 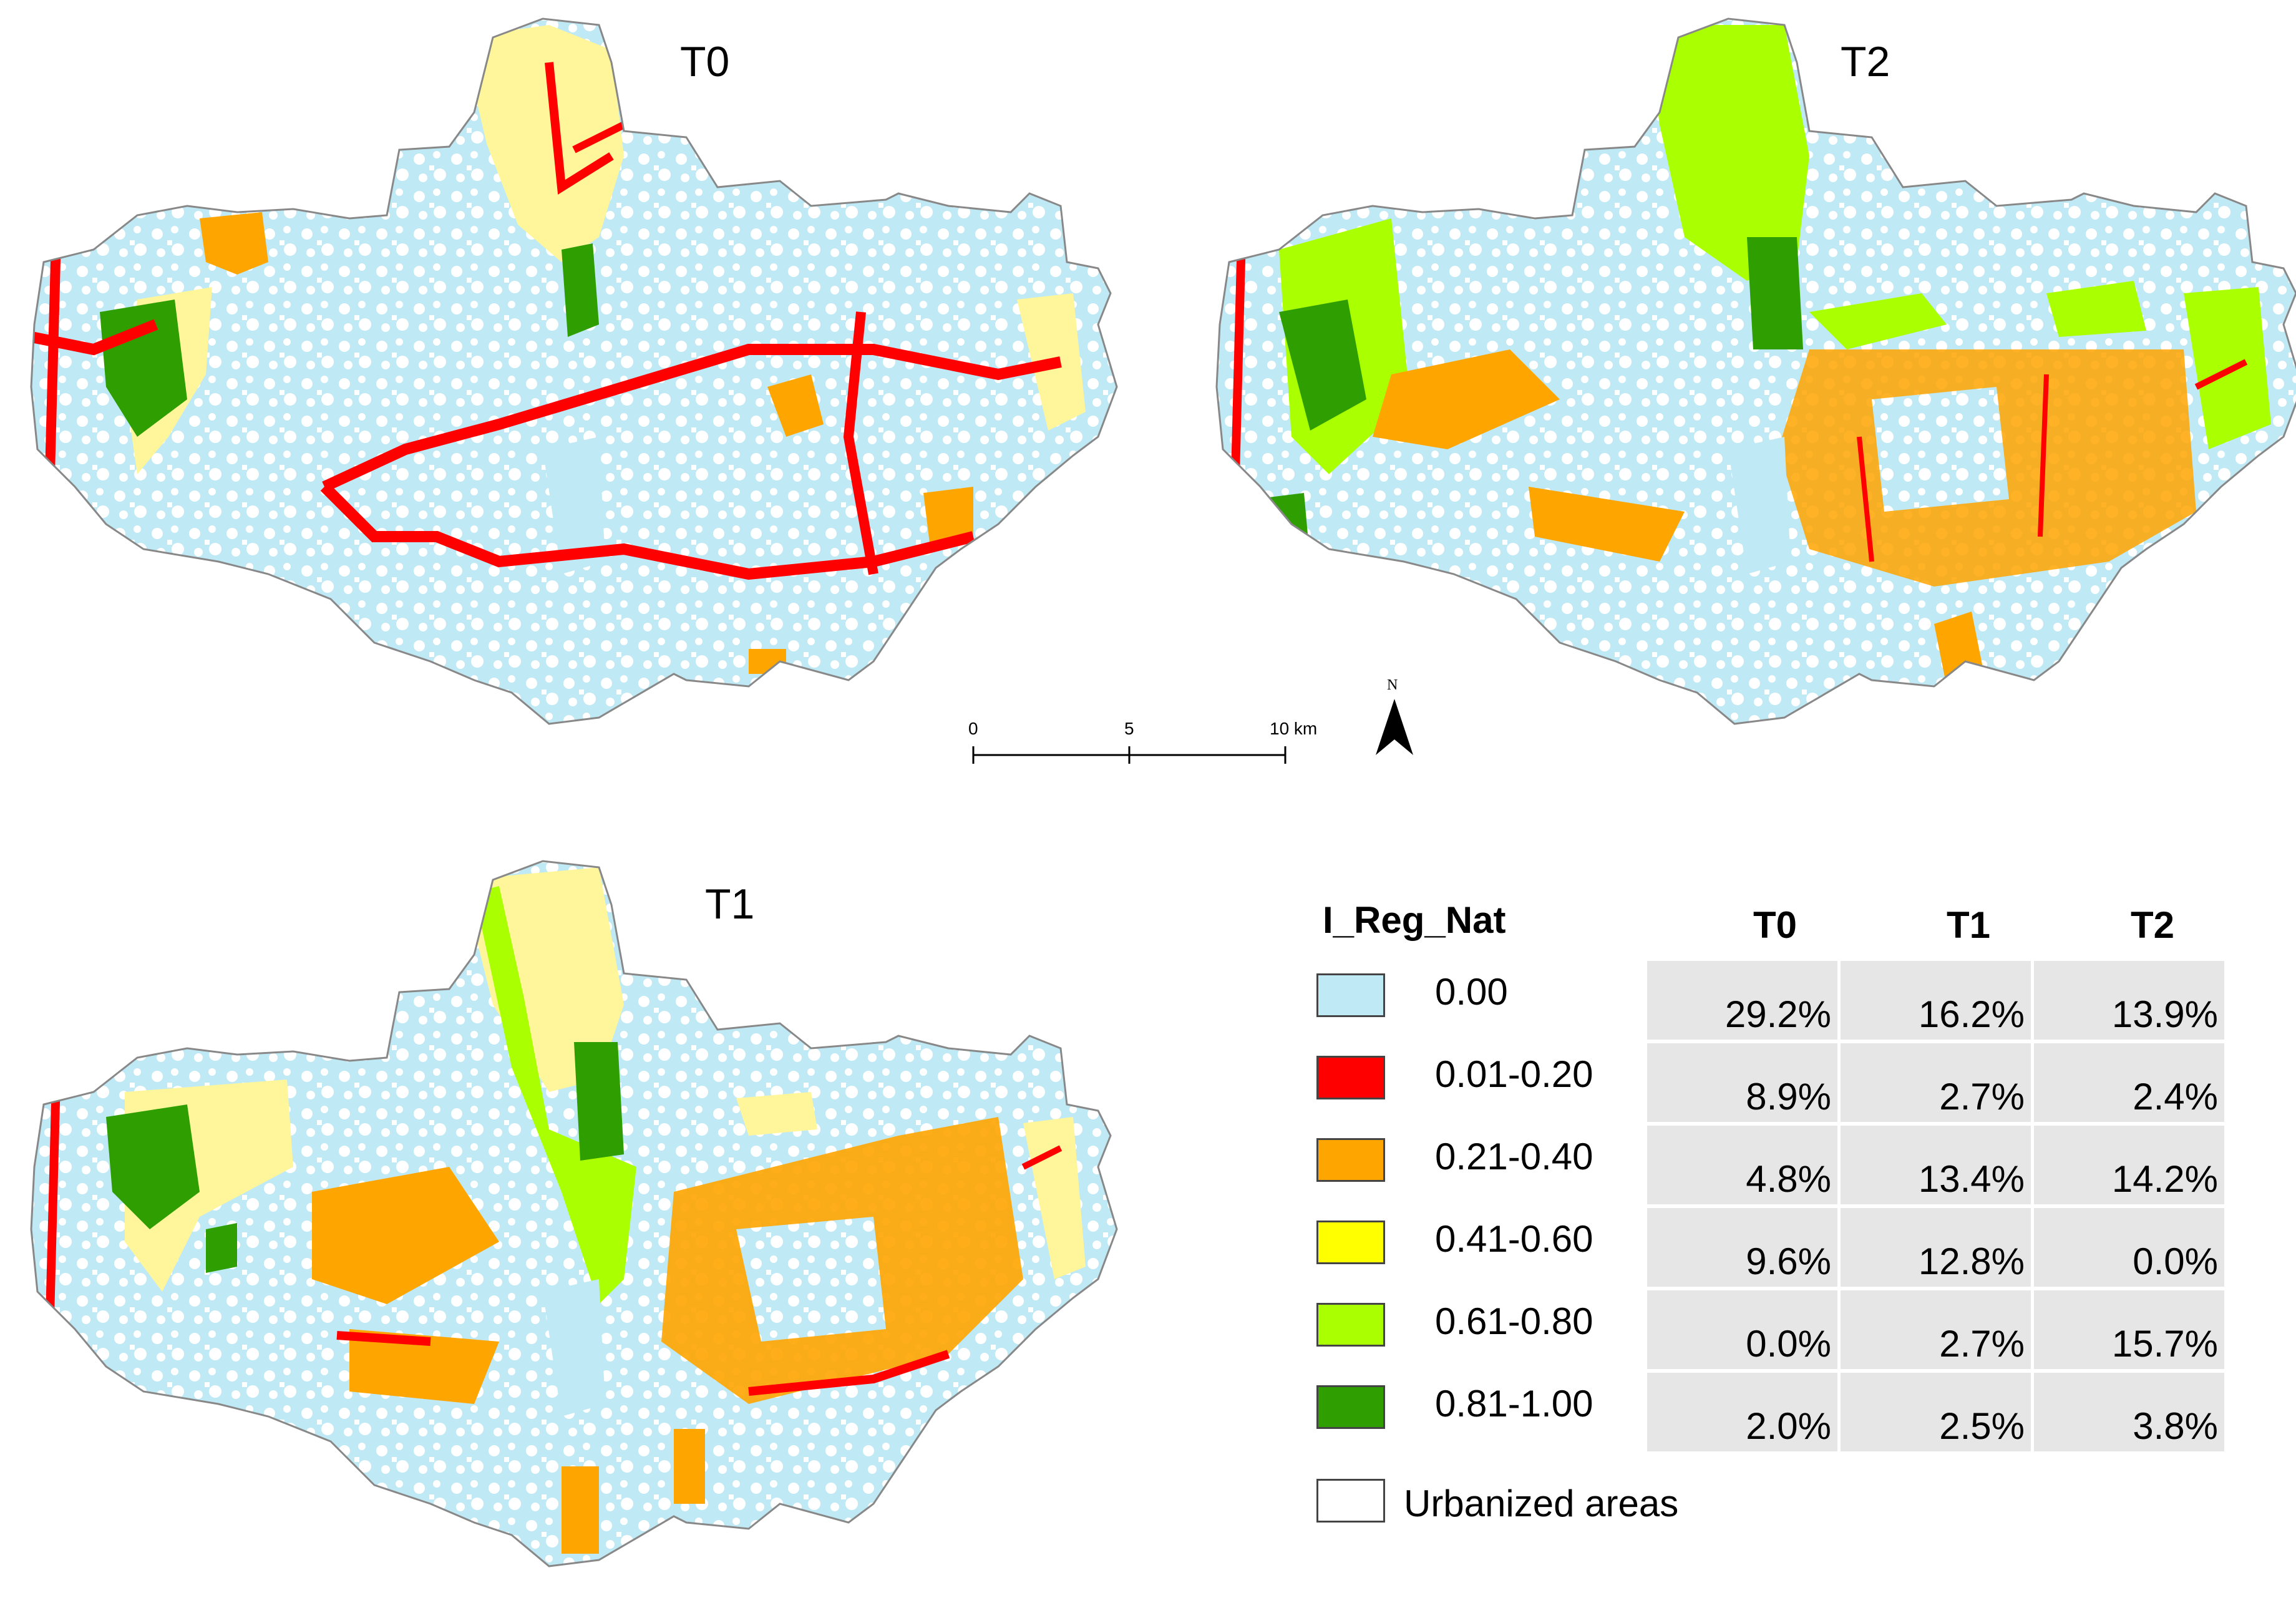 I want to click on scale-bar: 0 5 10 km, so click(x=1154, y=742).